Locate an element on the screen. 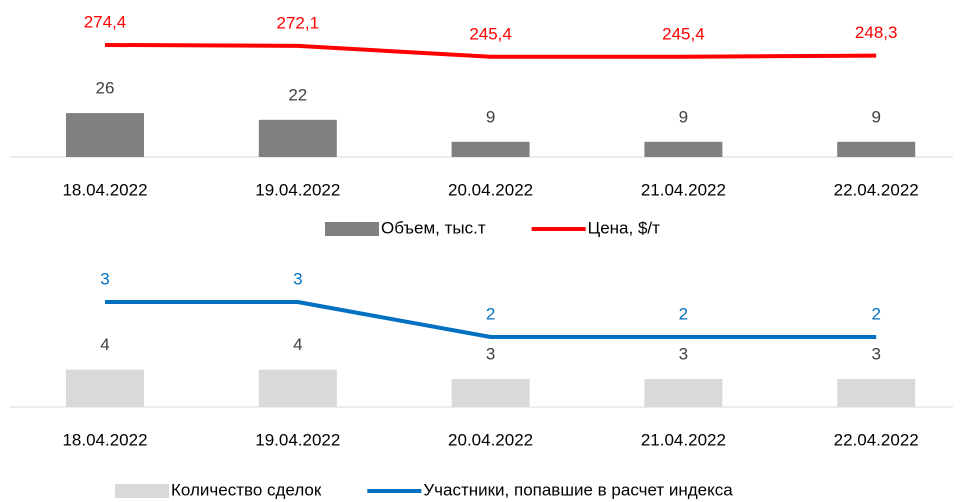 Image resolution: width=963 pixels, height=502 pixels. data-label: 22 is located at coordinates (297, 94).